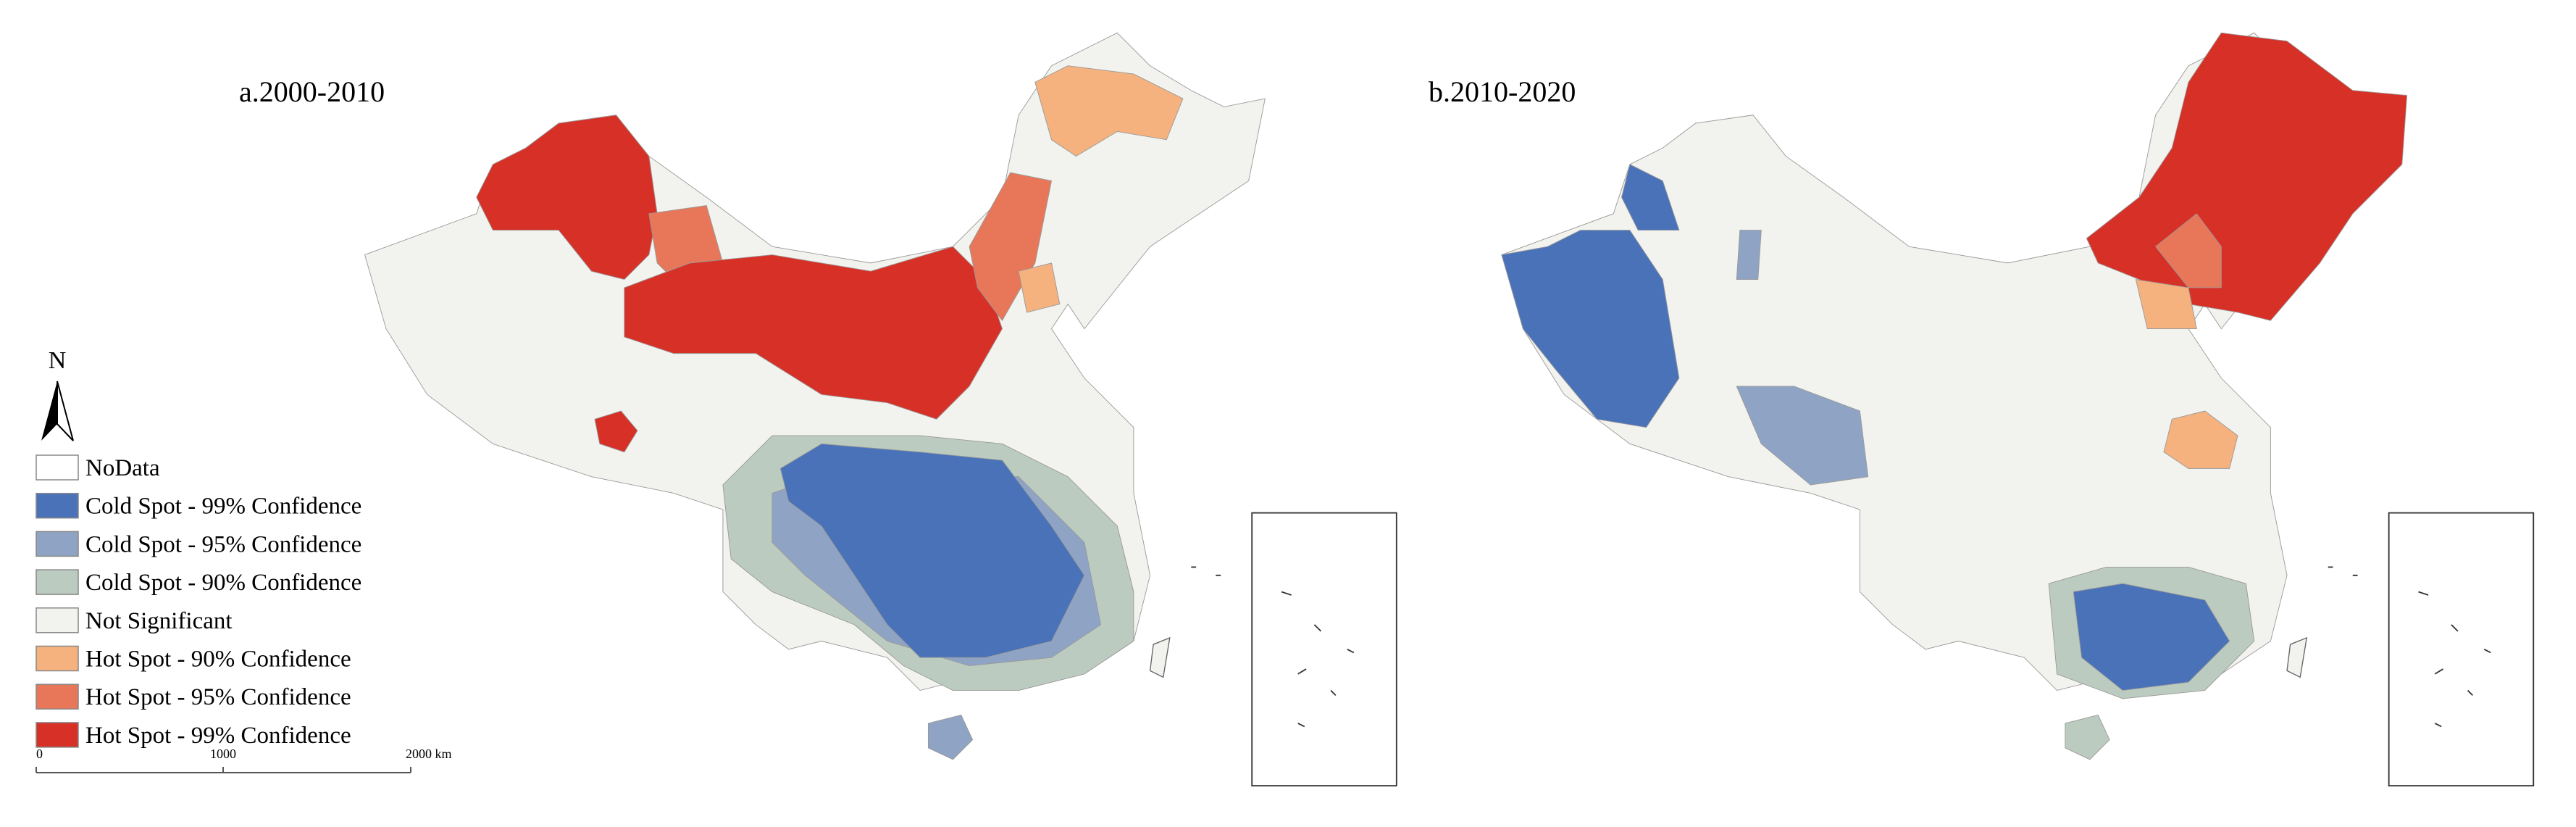  What do you see at coordinates (218, 697) in the screenshot?
I see `legend-label: Hot Spot - 95% Confidence` at bounding box center [218, 697].